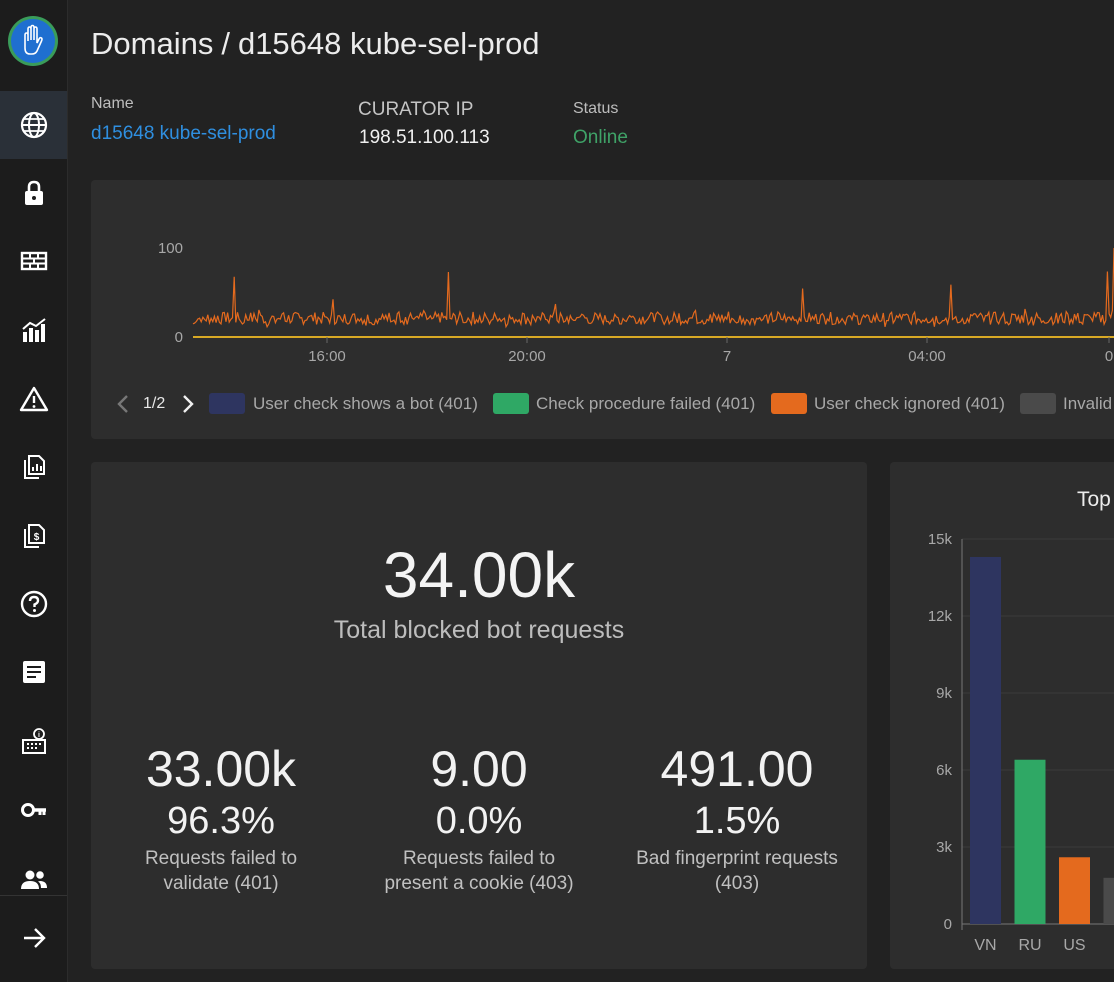  What do you see at coordinates (221, 769) in the screenshot?
I see `stat-value: 33.00k` at bounding box center [221, 769].